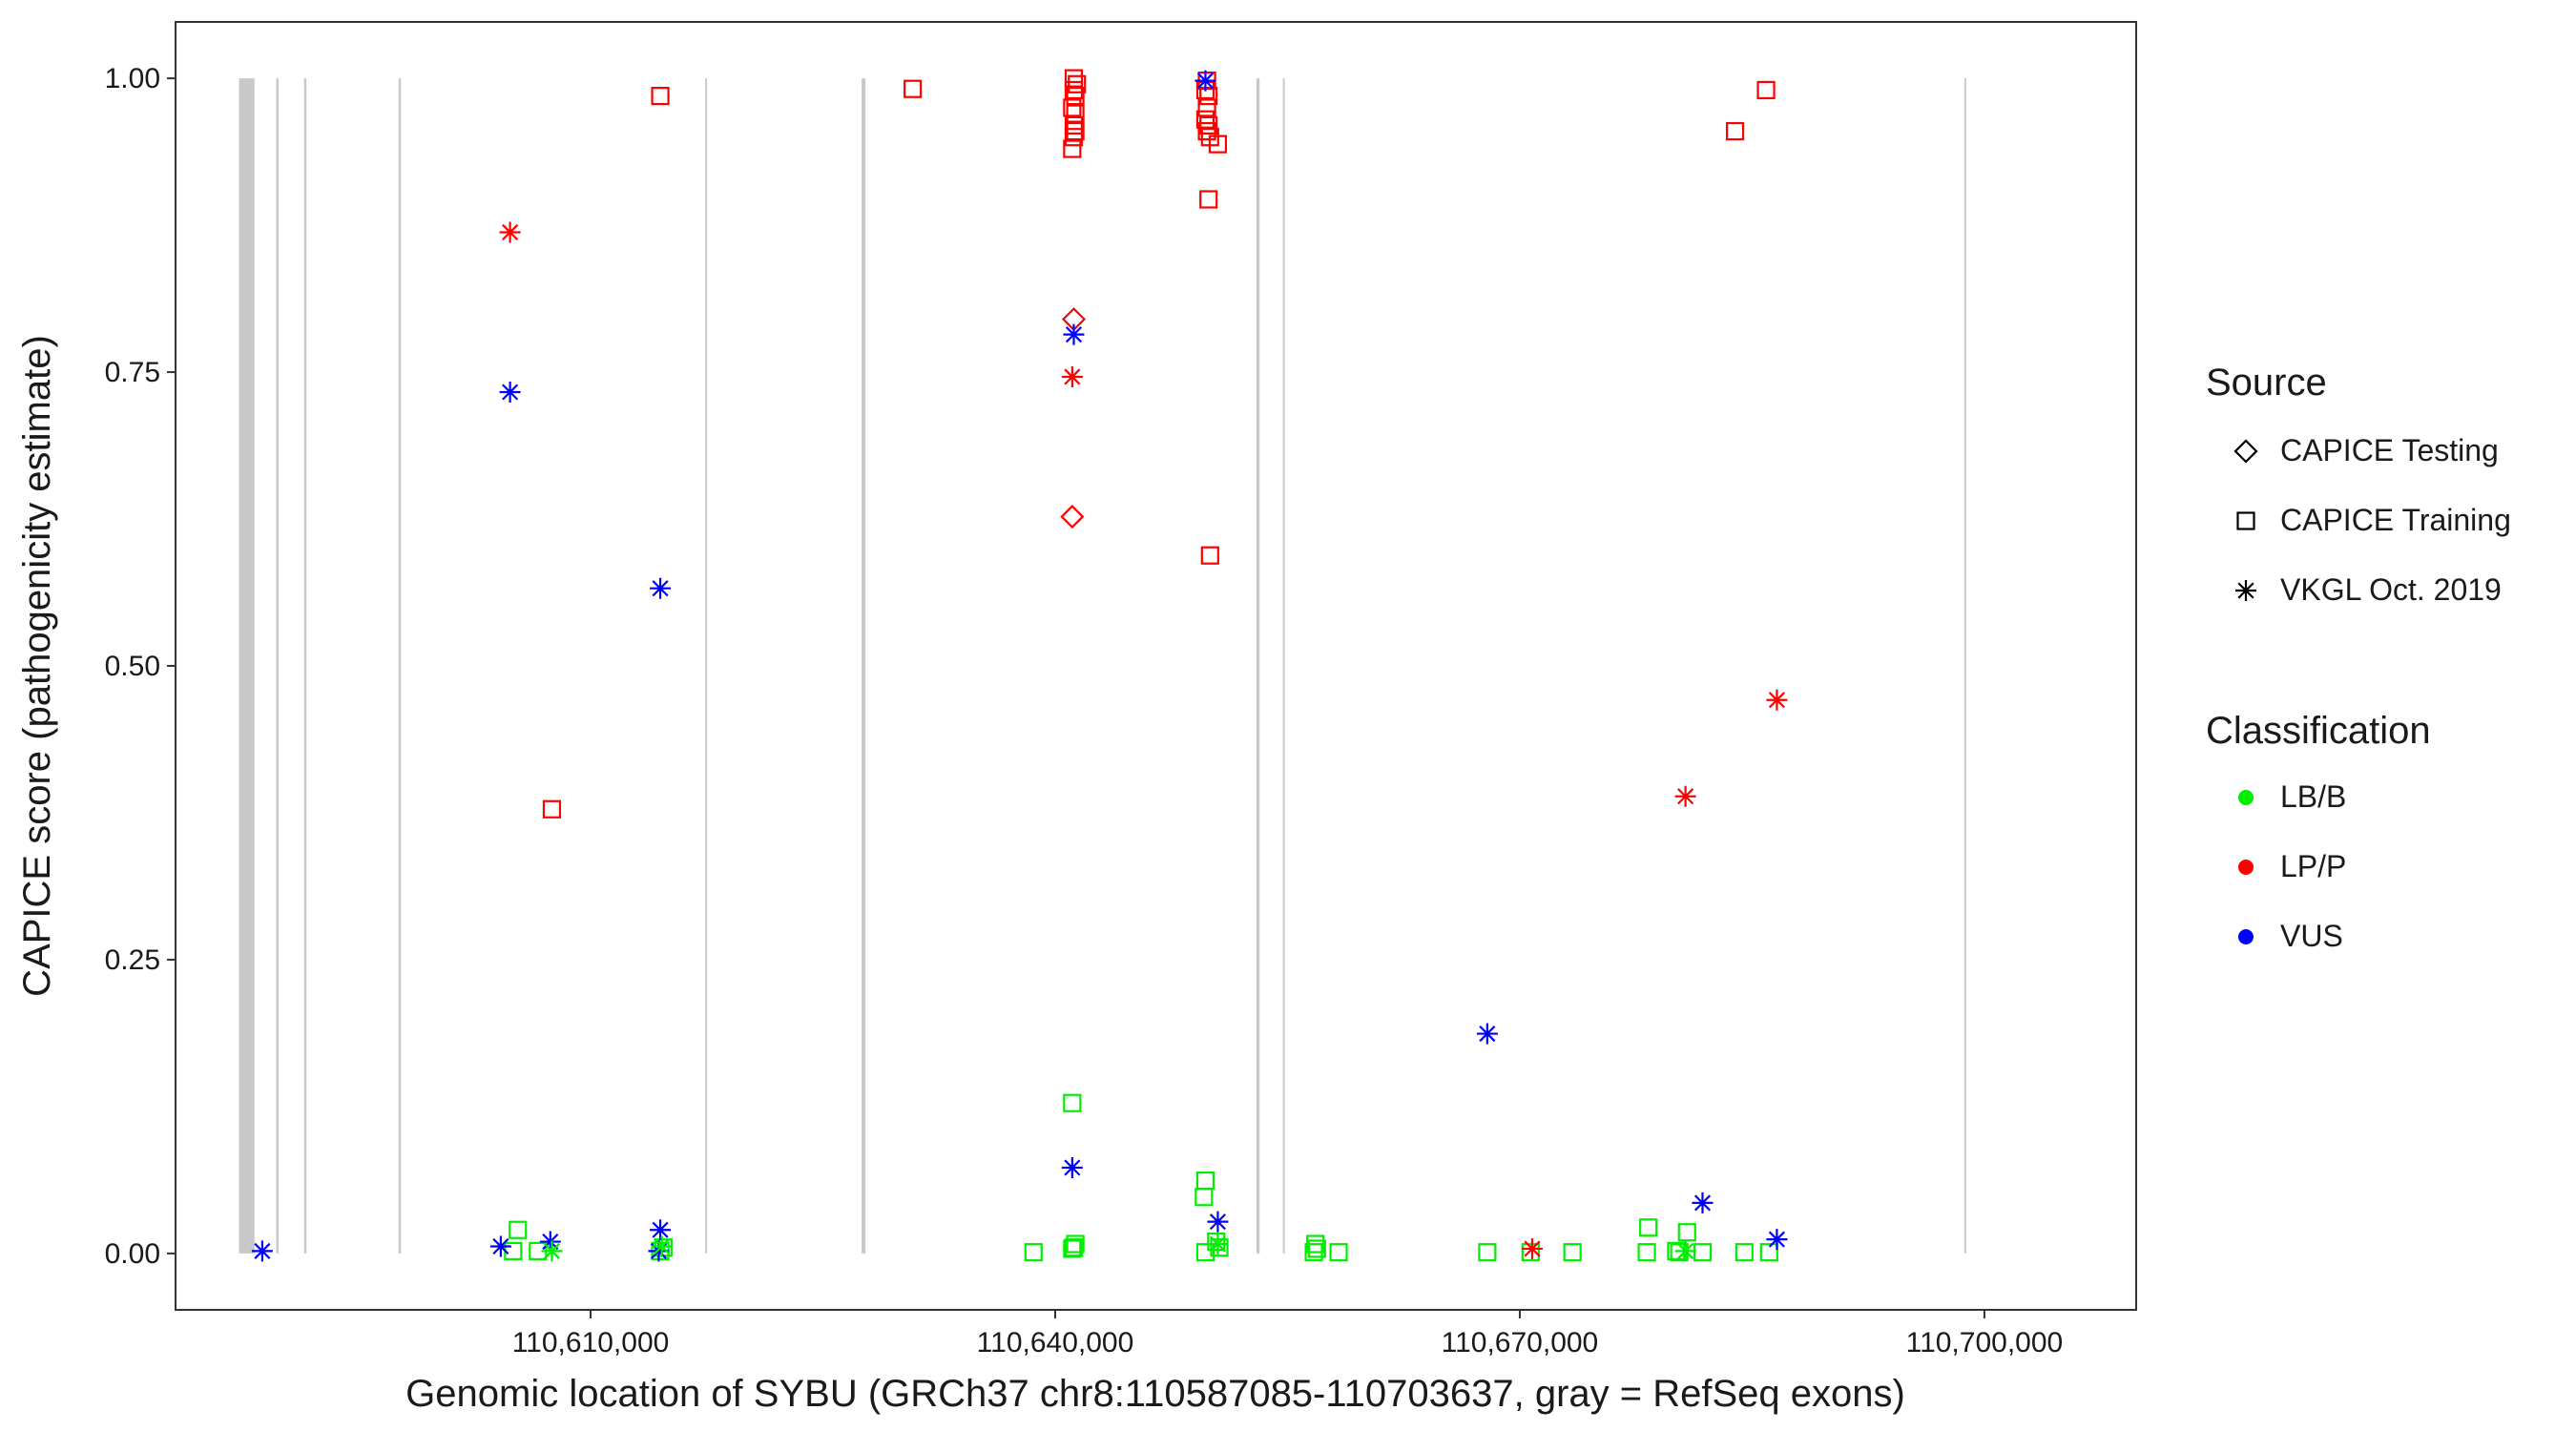  I want to click on legend-label-lpp: LP/P, so click(2313, 866).